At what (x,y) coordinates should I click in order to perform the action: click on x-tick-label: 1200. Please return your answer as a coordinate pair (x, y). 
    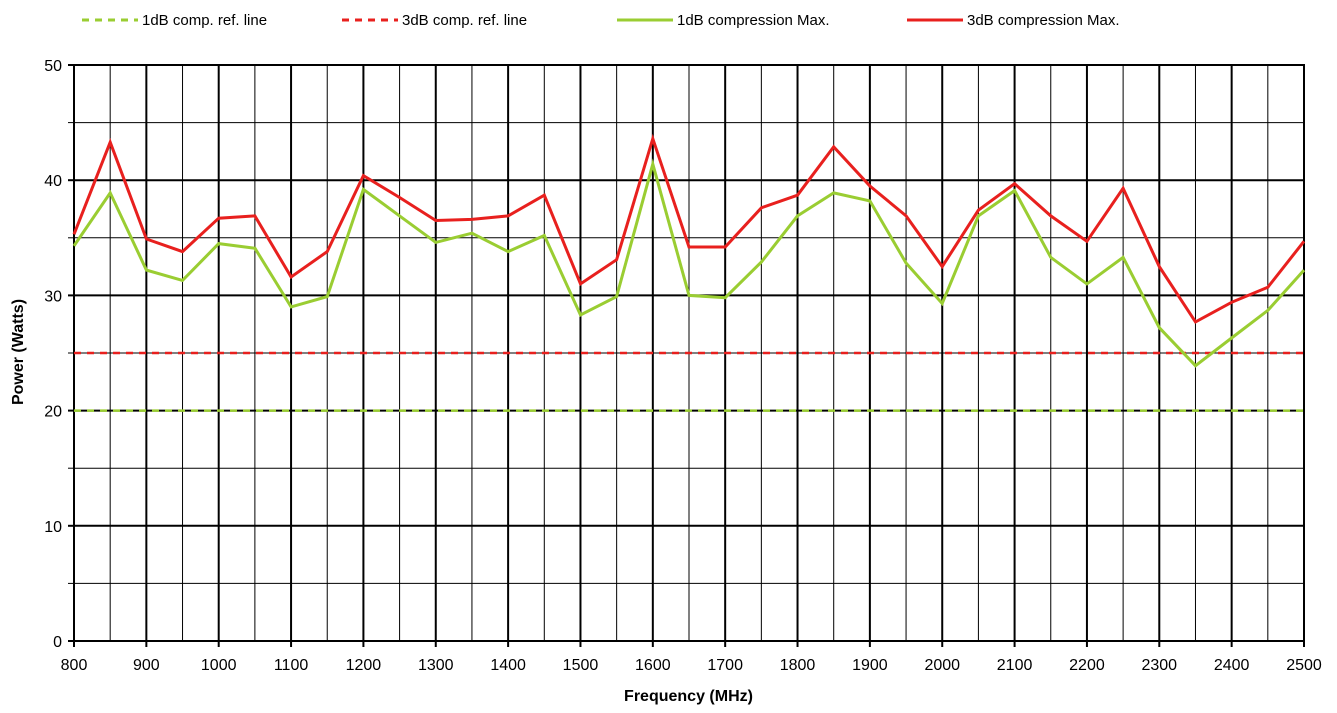
    Looking at the image, I should click on (364, 665).